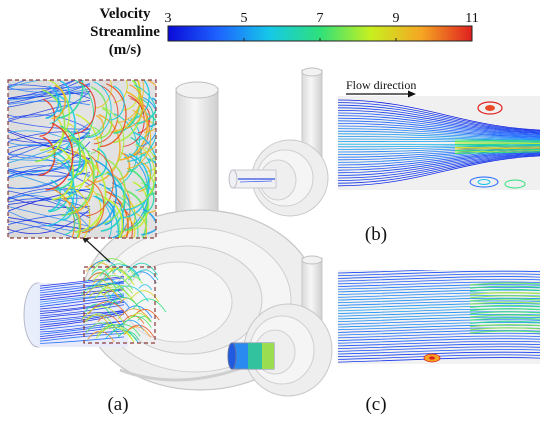 Image resolution: width=550 pixels, height=423 pixels. Describe the element at coordinates (381, 85) in the screenshot. I see `flow-direction-label: Flow direction` at that location.